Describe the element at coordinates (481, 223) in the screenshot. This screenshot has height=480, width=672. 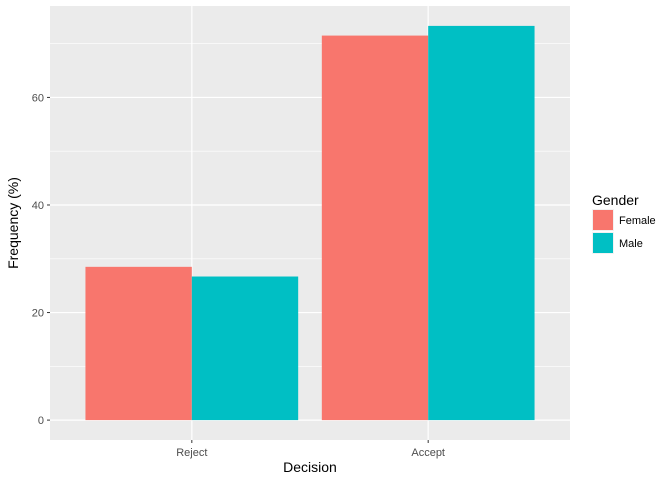
I see `bar-accept-male` at that location.